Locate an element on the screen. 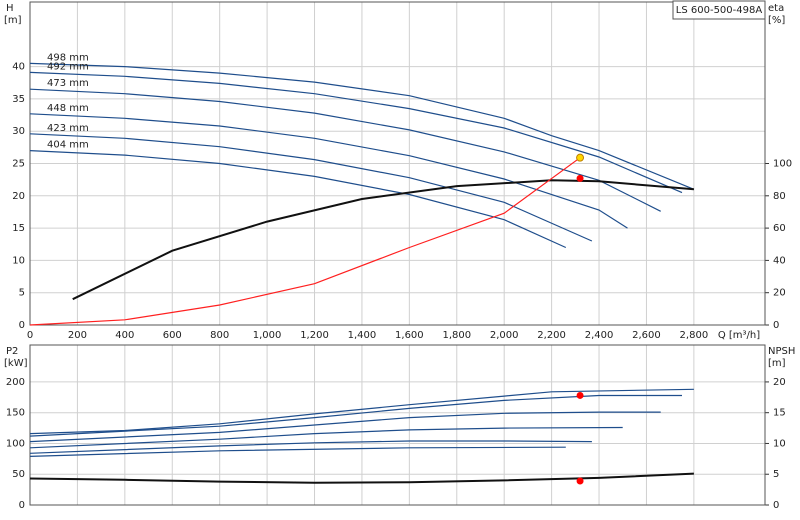 This screenshot has width=800, height=520. x-tick-label: 2,800 is located at coordinates (694, 335).